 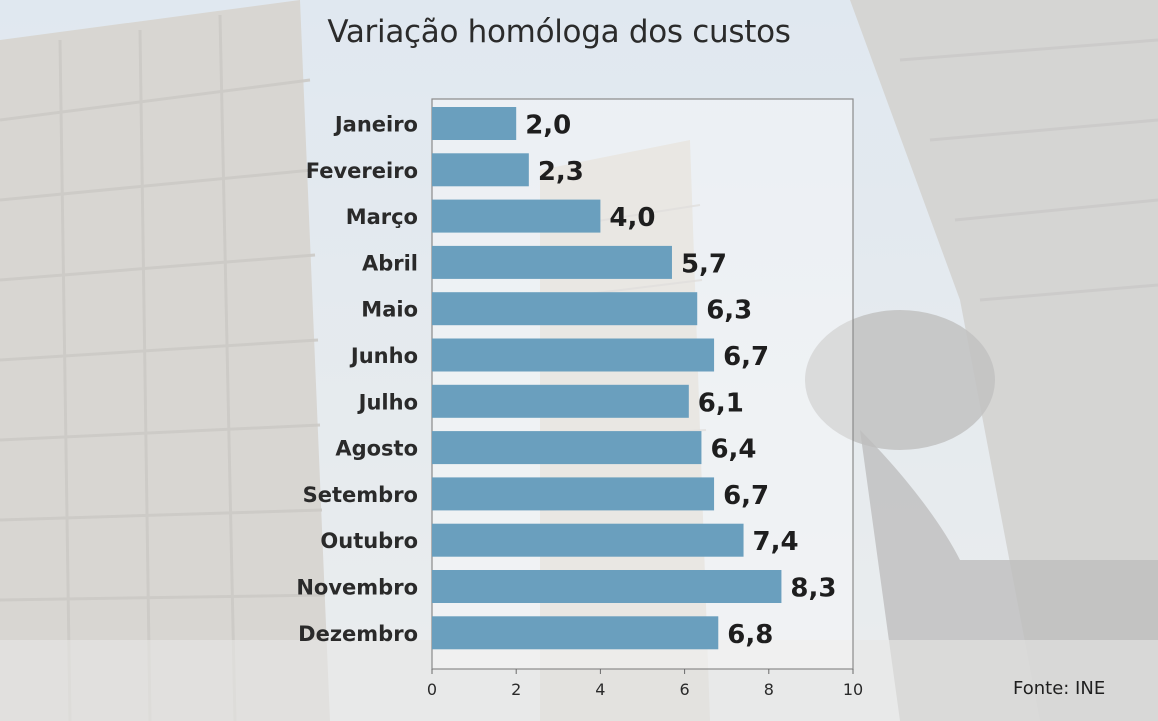 I want to click on category-label: Novembro, so click(x=357, y=588).